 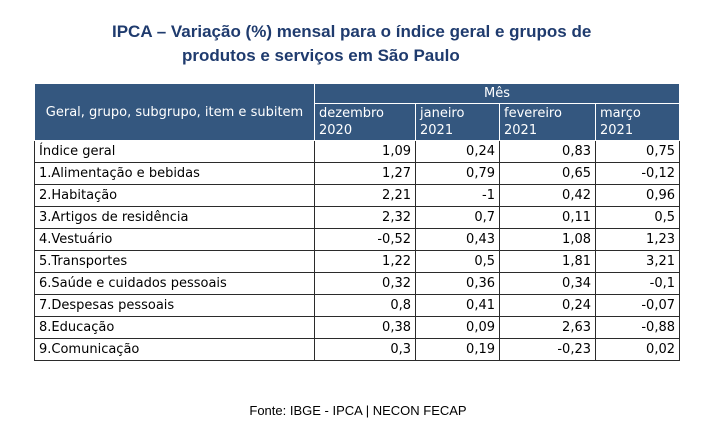 I want to click on row-label: 6.Saúde e cuidados pessoais, so click(x=174, y=283).